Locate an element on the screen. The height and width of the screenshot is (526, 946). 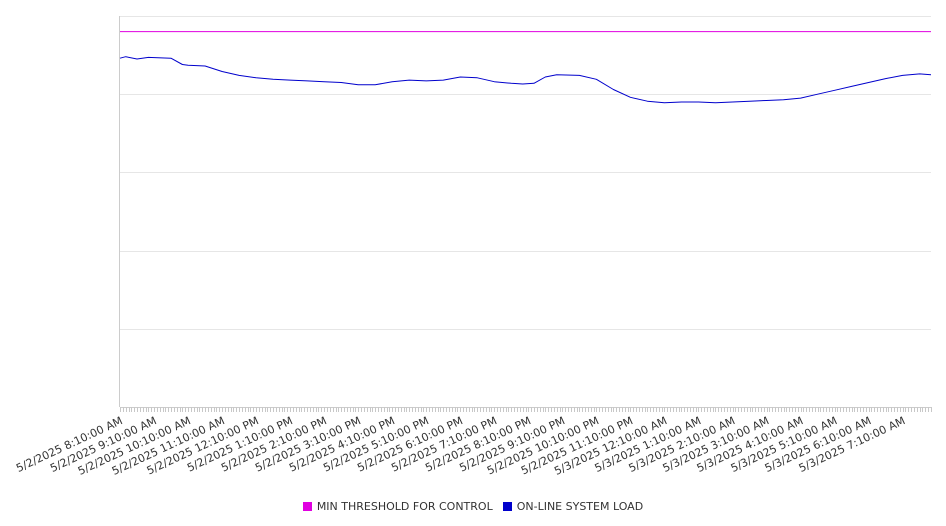
legend-item-load: ON-LINE SYSTEM LOAD is located at coordinates (573, 506).